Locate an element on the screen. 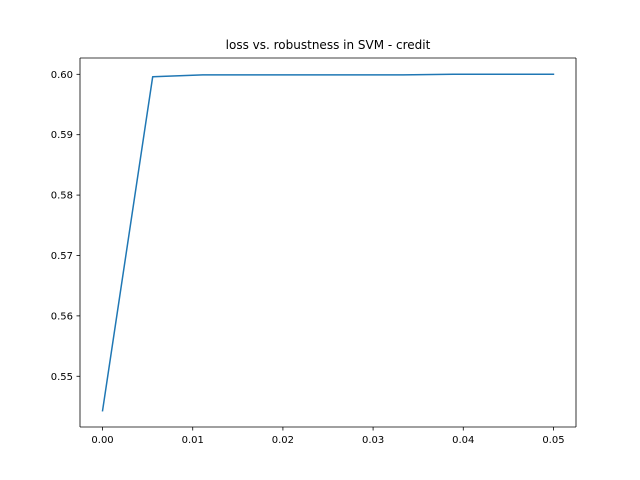 The width and height of the screenshot is (640, 480). x-tick-label: 0.03 is located at coordinates (373, 440).